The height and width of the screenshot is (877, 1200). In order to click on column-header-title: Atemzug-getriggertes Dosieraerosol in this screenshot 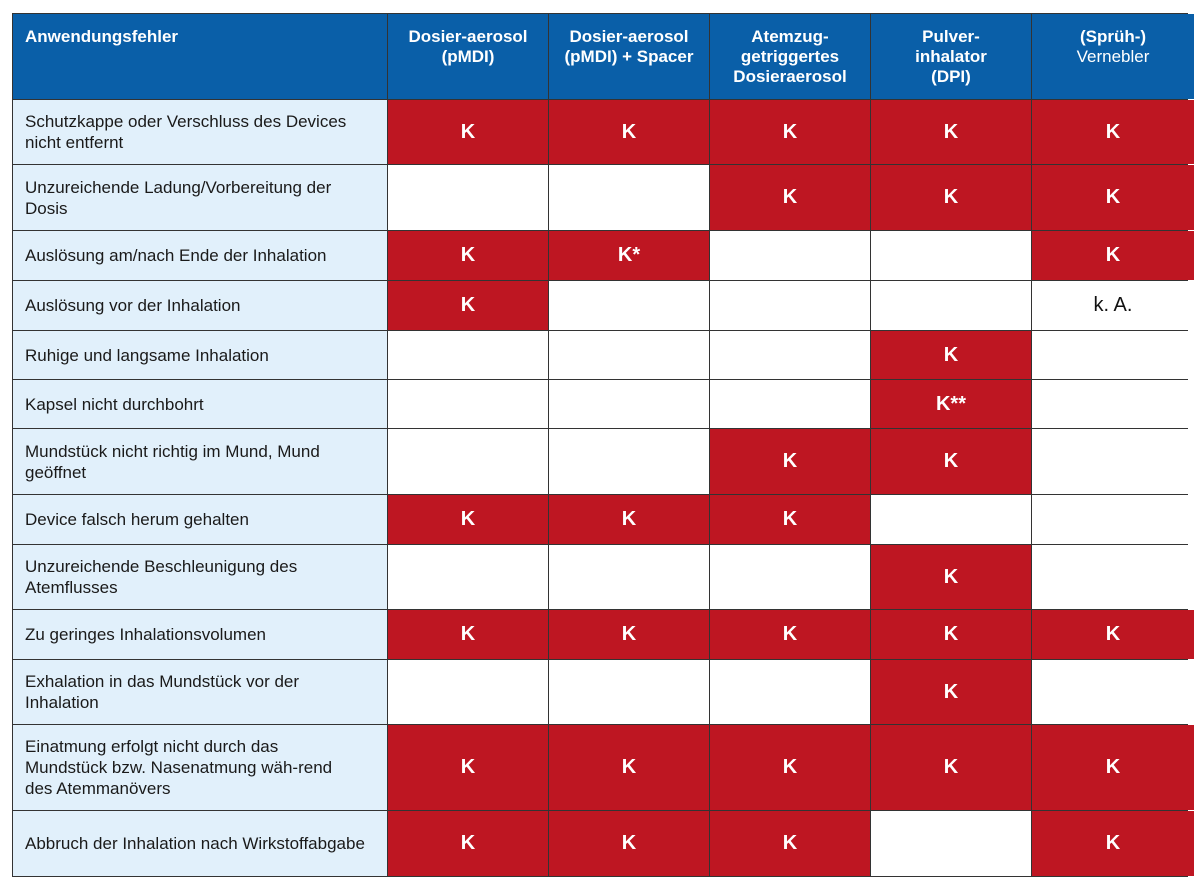, I will do `click(790, 56)`.